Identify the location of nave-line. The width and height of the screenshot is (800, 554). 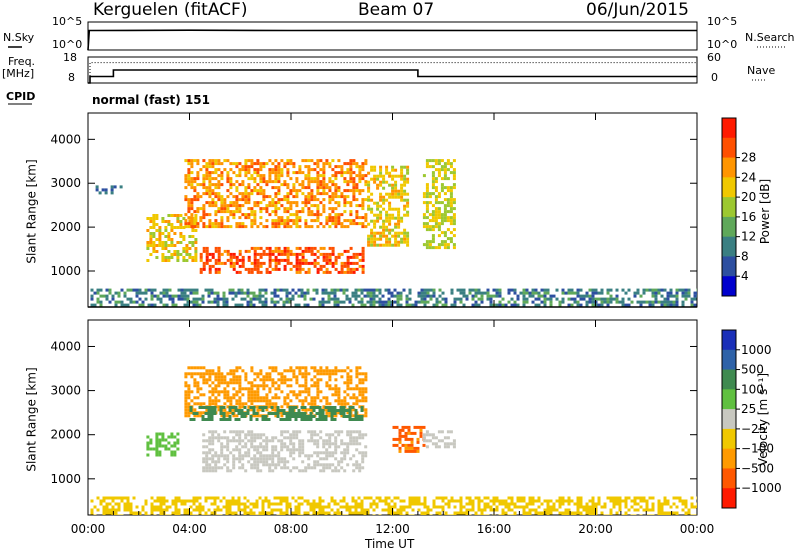
(392, 73).